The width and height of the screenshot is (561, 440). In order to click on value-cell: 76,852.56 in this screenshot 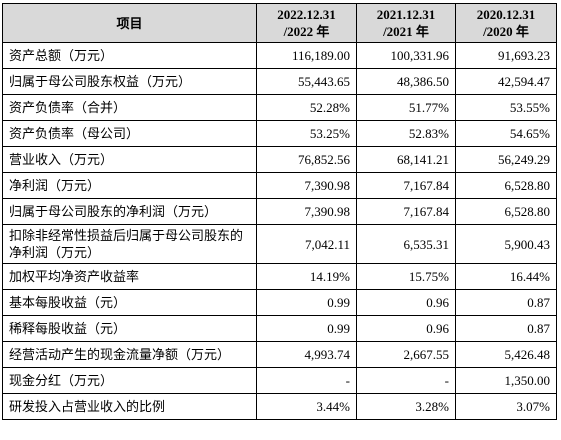, I will do `click(306, 159)`.